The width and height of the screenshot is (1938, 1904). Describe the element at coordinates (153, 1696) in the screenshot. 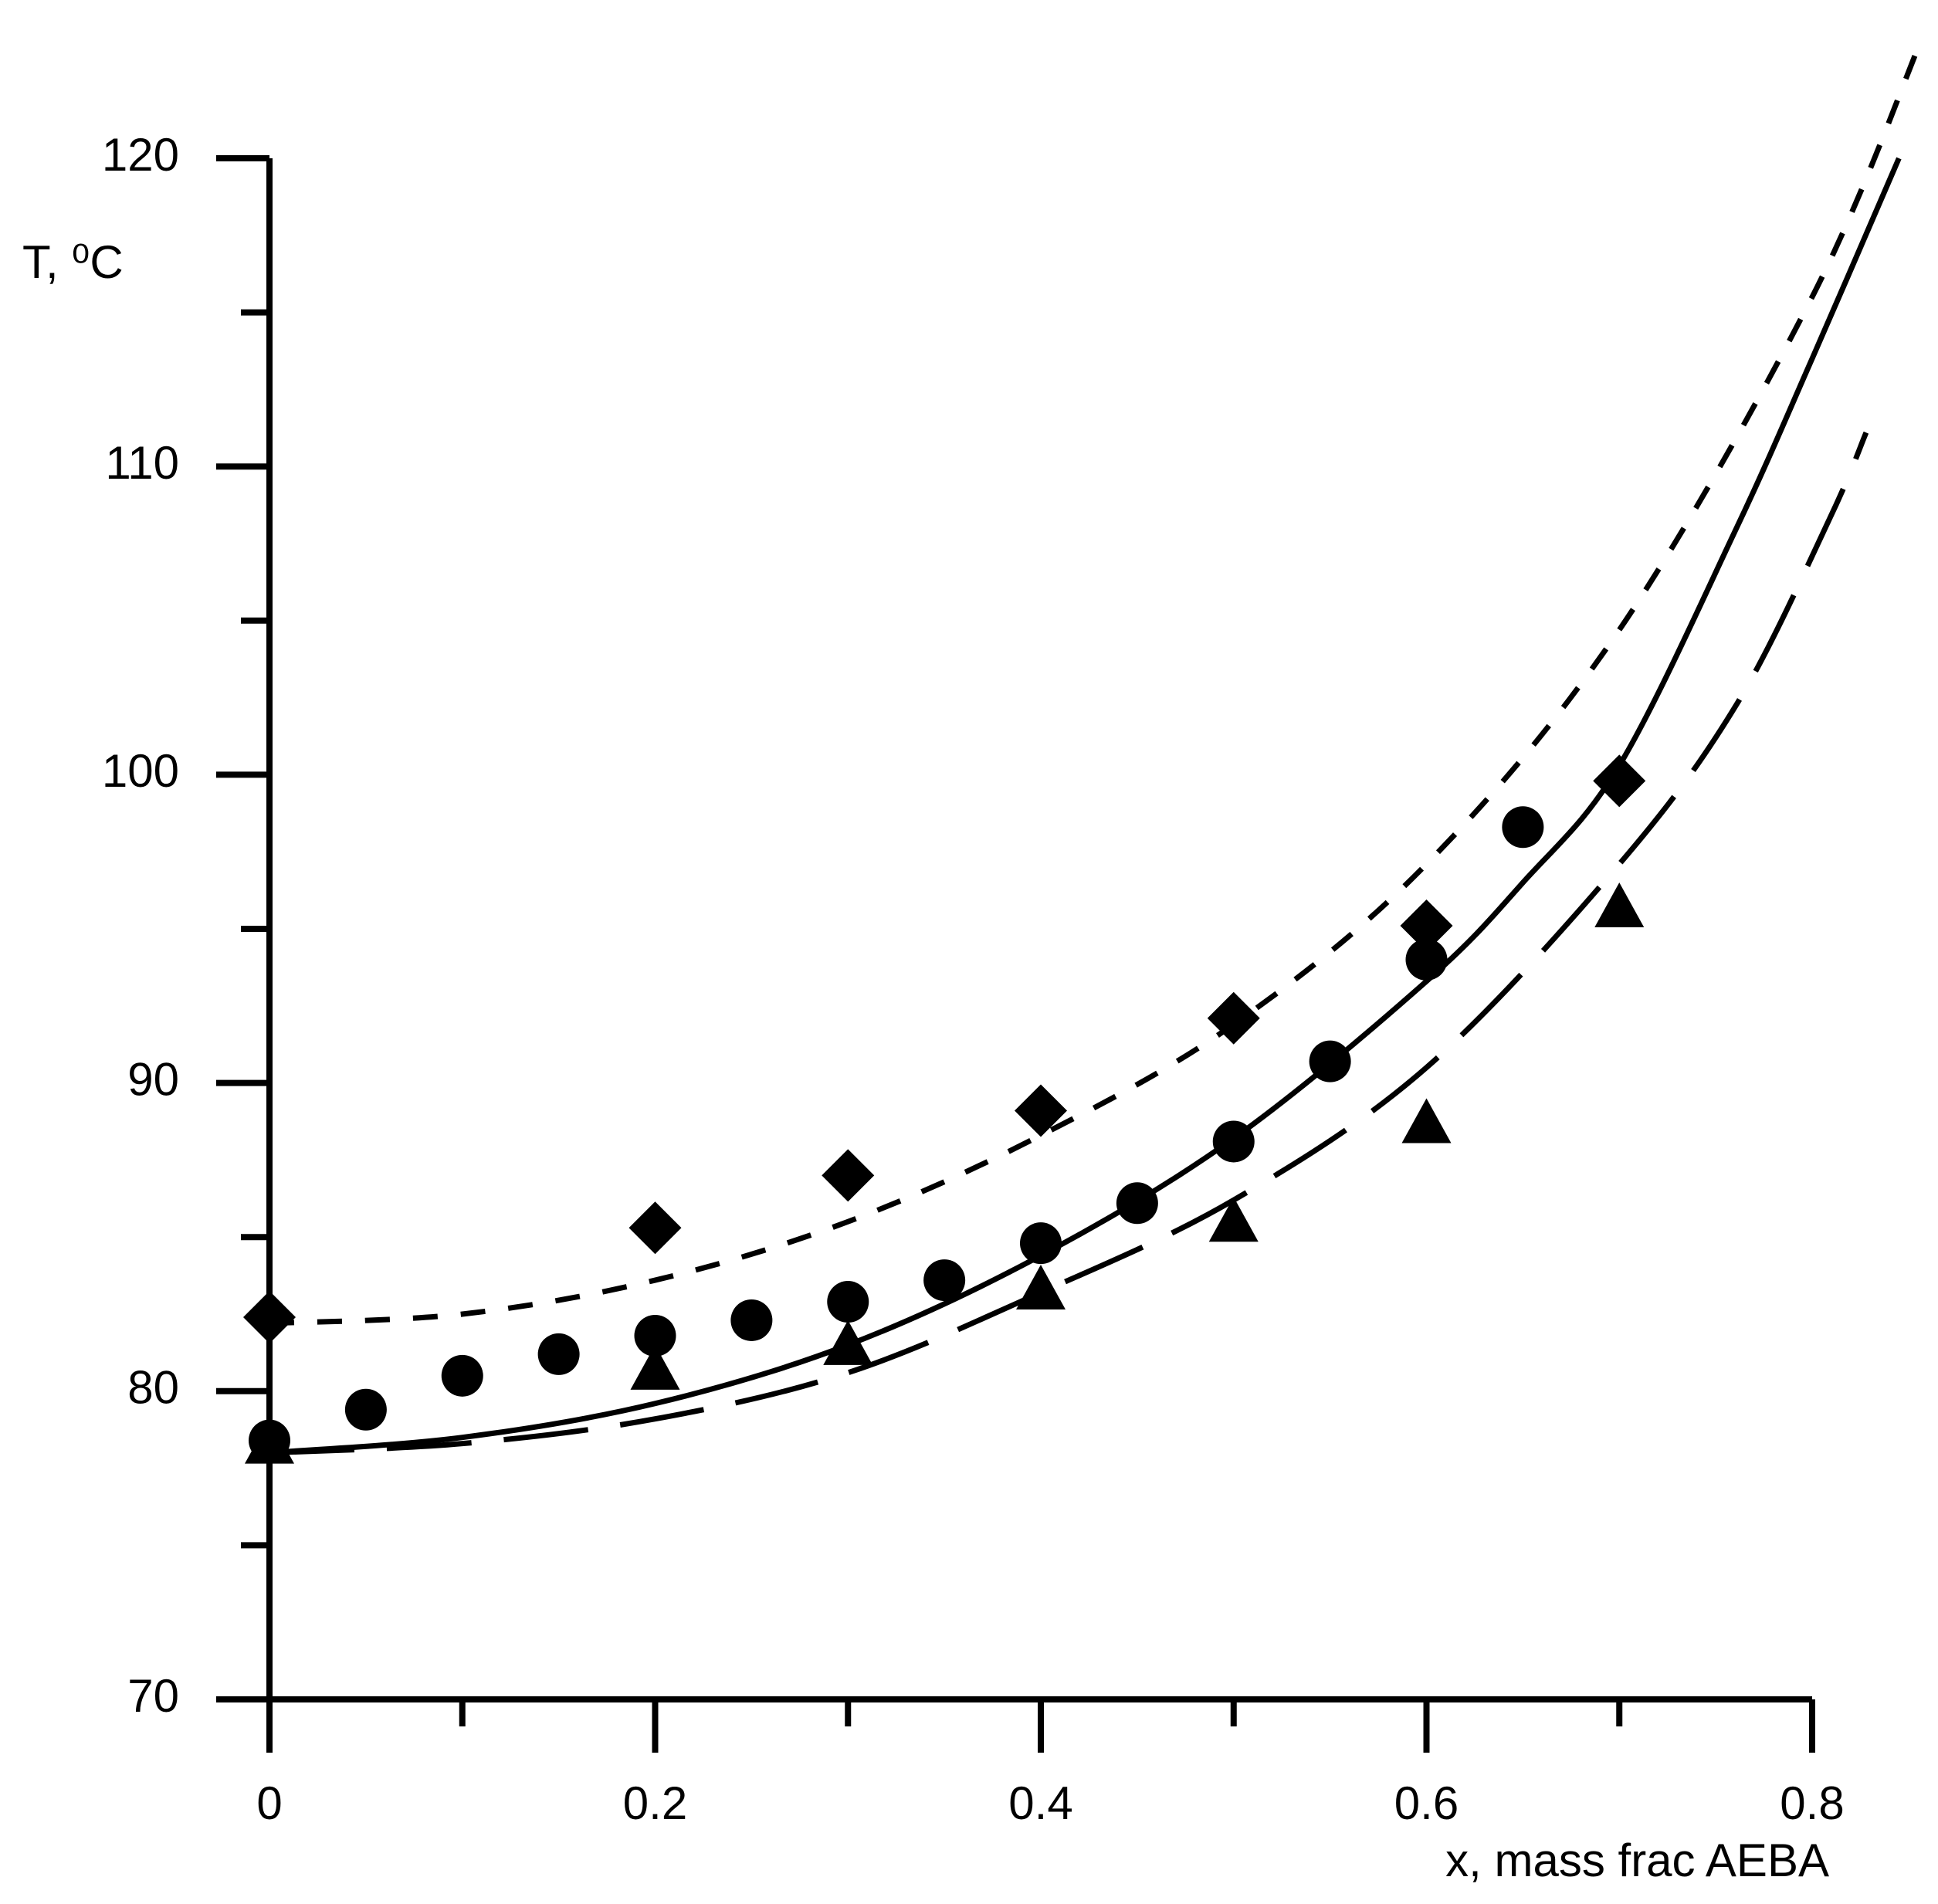

I see `y-tick-label: 70` at that location.